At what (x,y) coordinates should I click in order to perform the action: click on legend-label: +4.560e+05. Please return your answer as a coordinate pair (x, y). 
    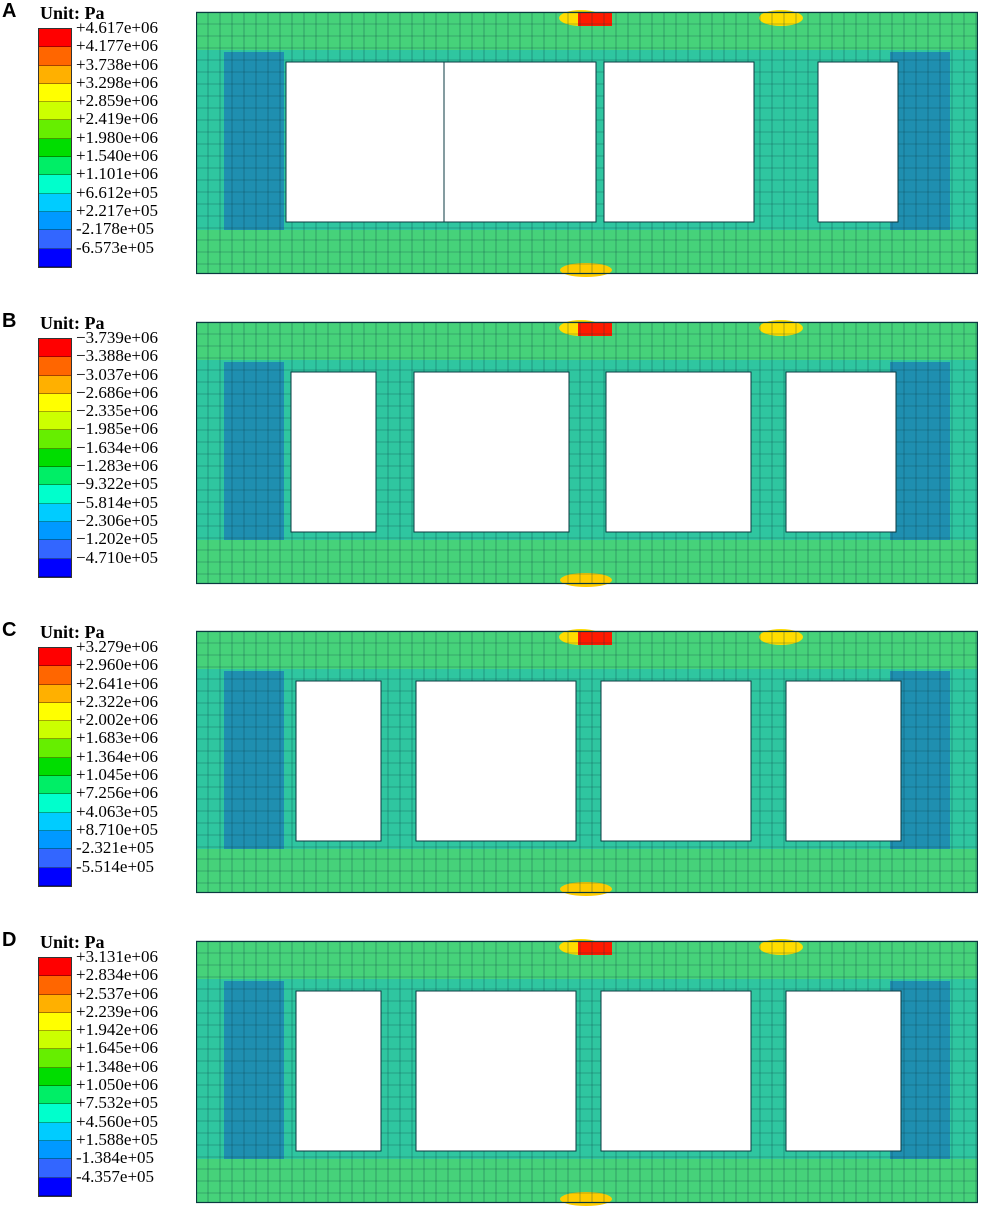
    Looking at the image, I should click on (117, 1121).